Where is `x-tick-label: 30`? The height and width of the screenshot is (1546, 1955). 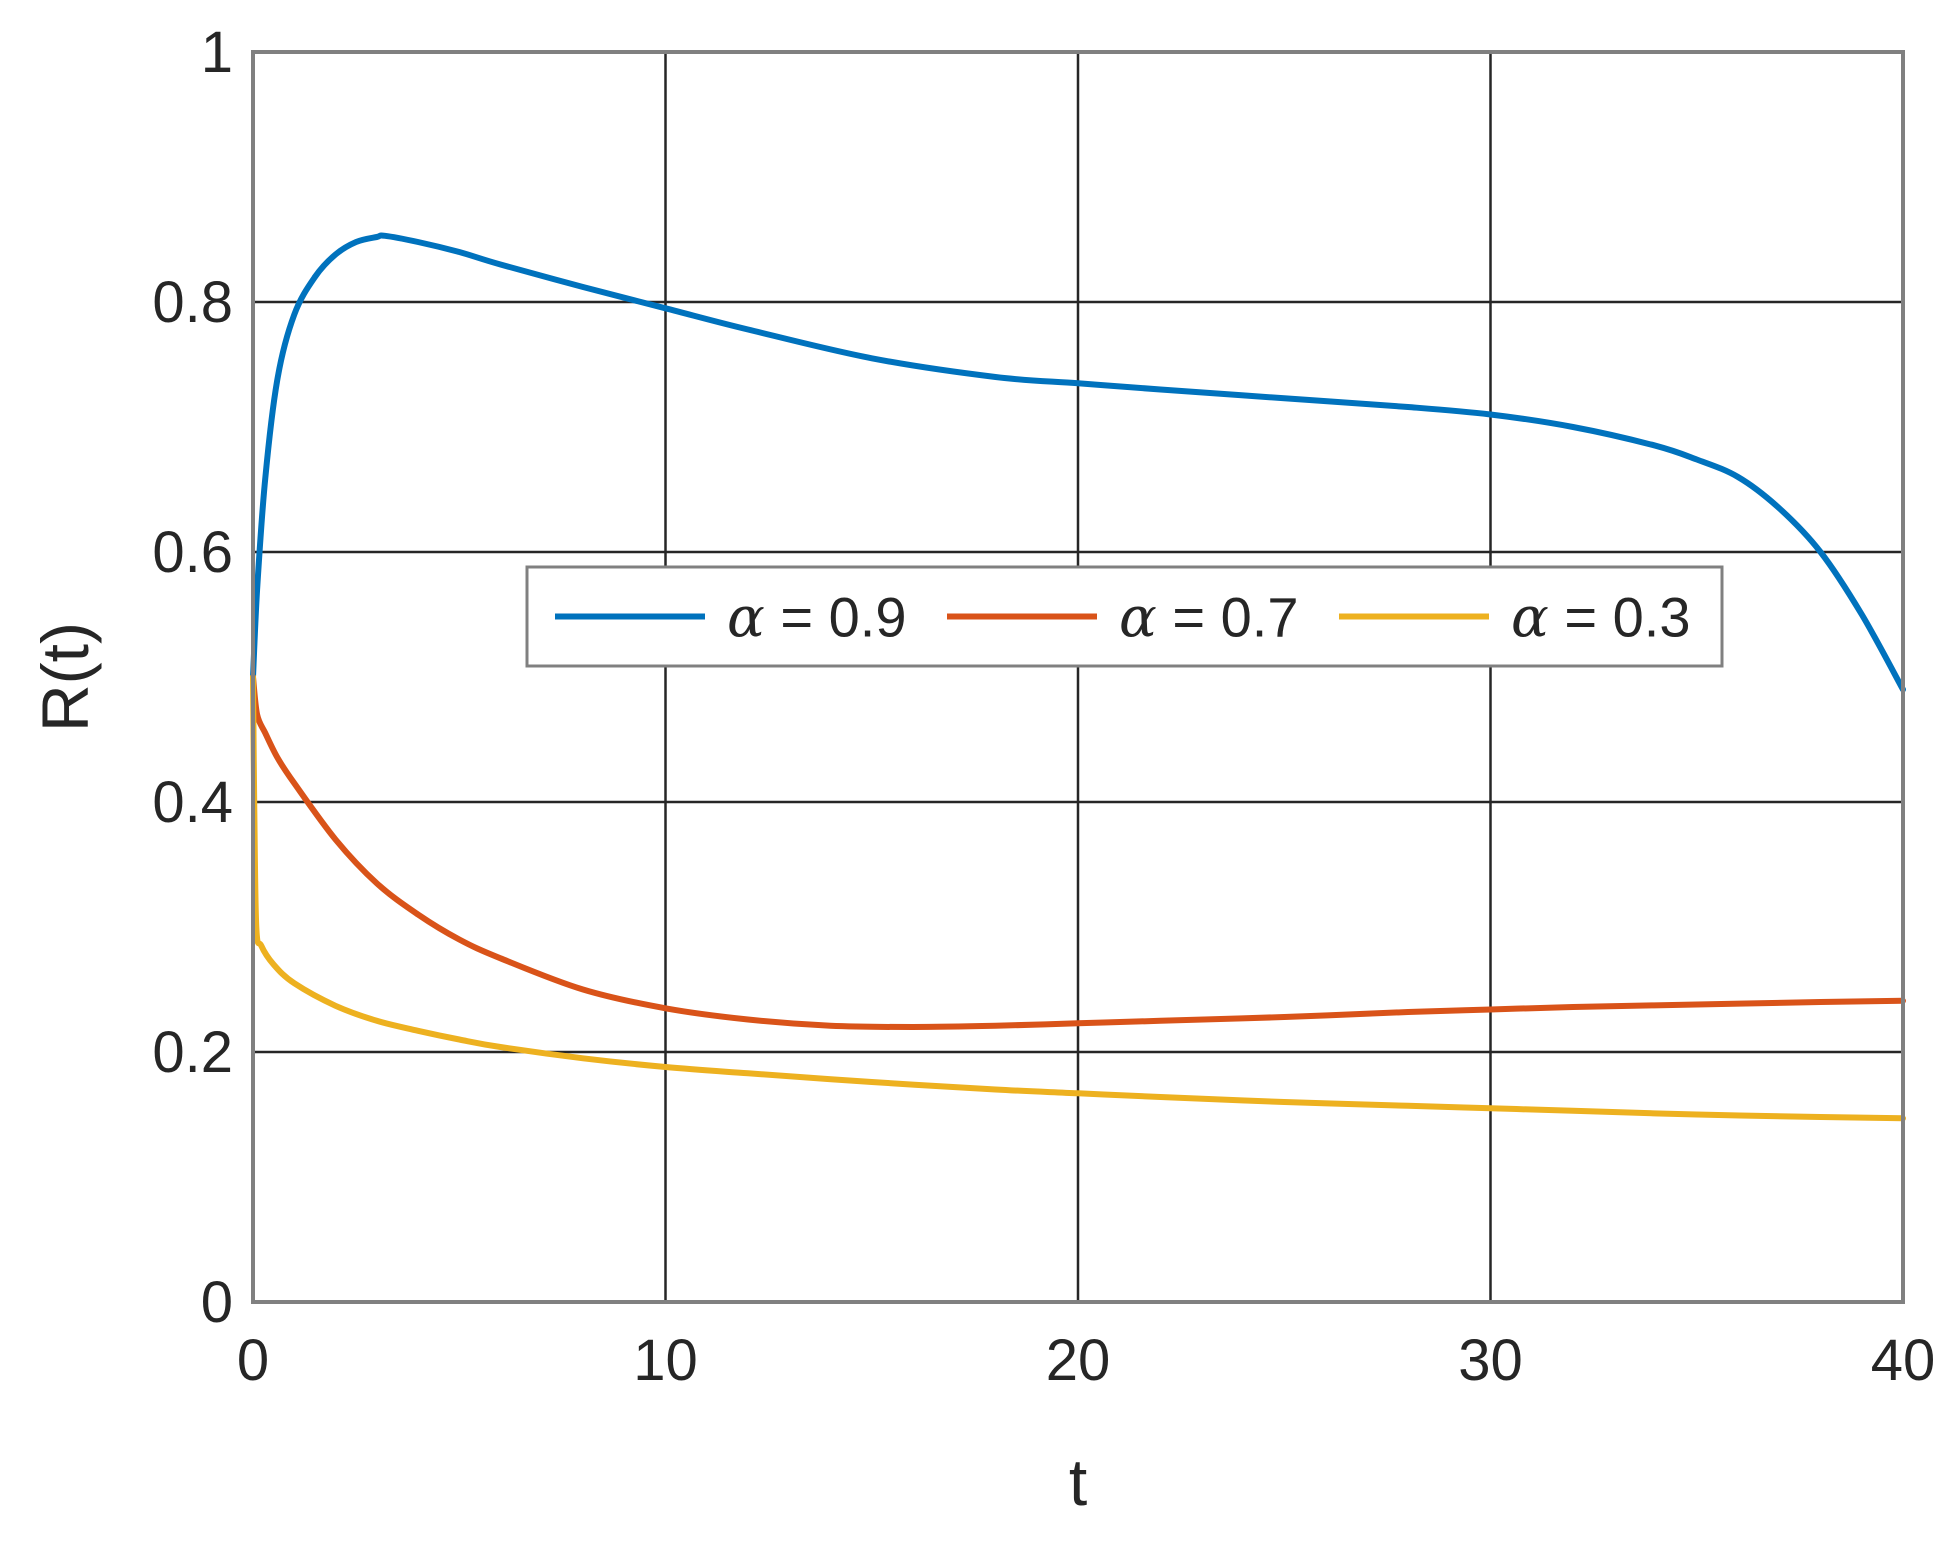
x-tick-label: 30 is located at coordinates (1490, 1360).